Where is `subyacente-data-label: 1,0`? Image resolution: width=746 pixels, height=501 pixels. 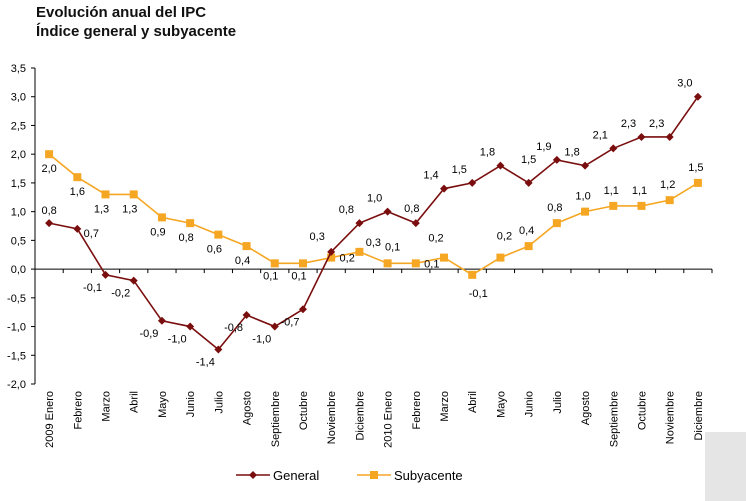 subyacente-data-label: 1,0 is located at coordinates (582, 197).